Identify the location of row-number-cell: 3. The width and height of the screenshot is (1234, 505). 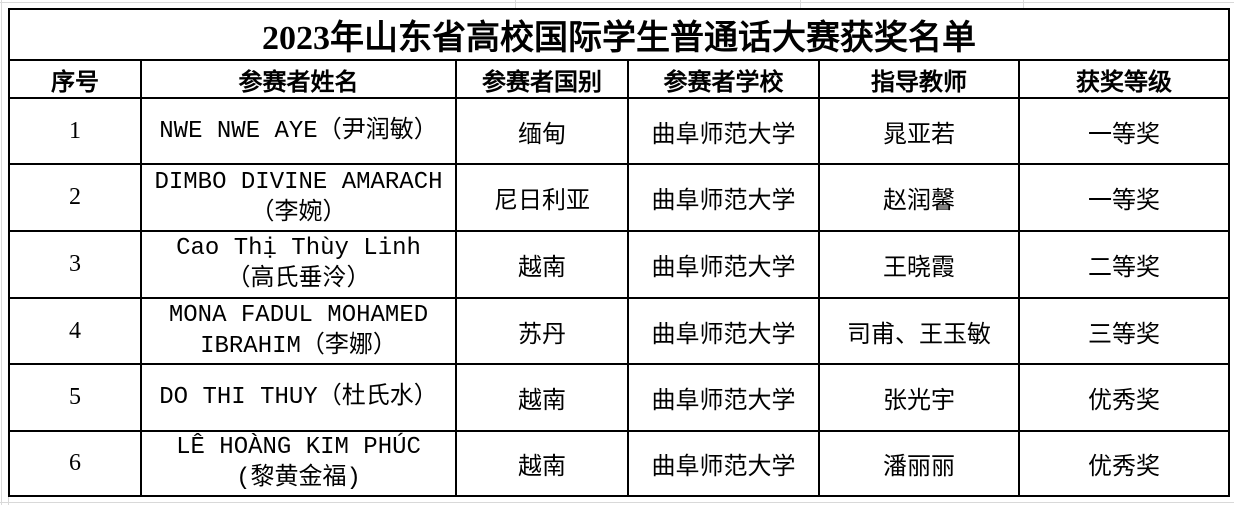
(75, 264).